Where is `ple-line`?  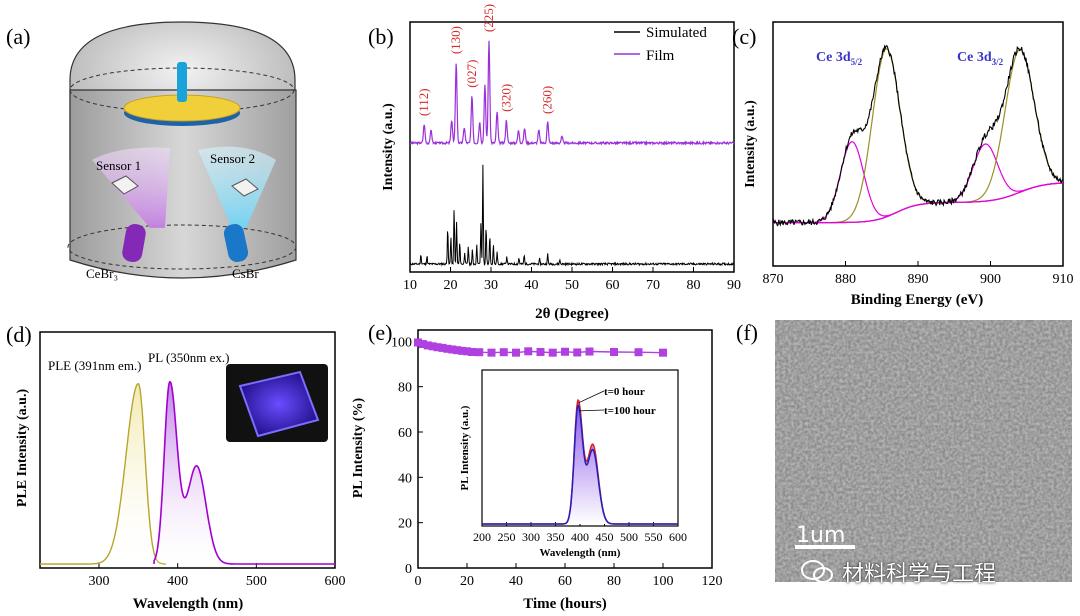 ple-line is located at coordinates (103, 473).